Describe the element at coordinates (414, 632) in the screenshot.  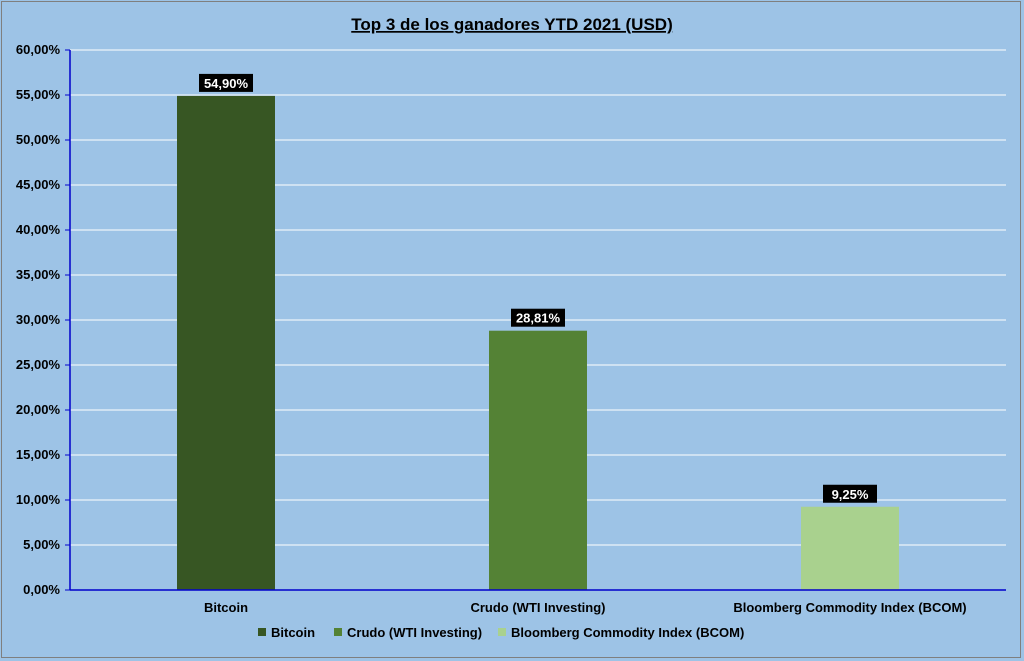
I see `legend-label: Crudo (WTI Investing)` at that location.